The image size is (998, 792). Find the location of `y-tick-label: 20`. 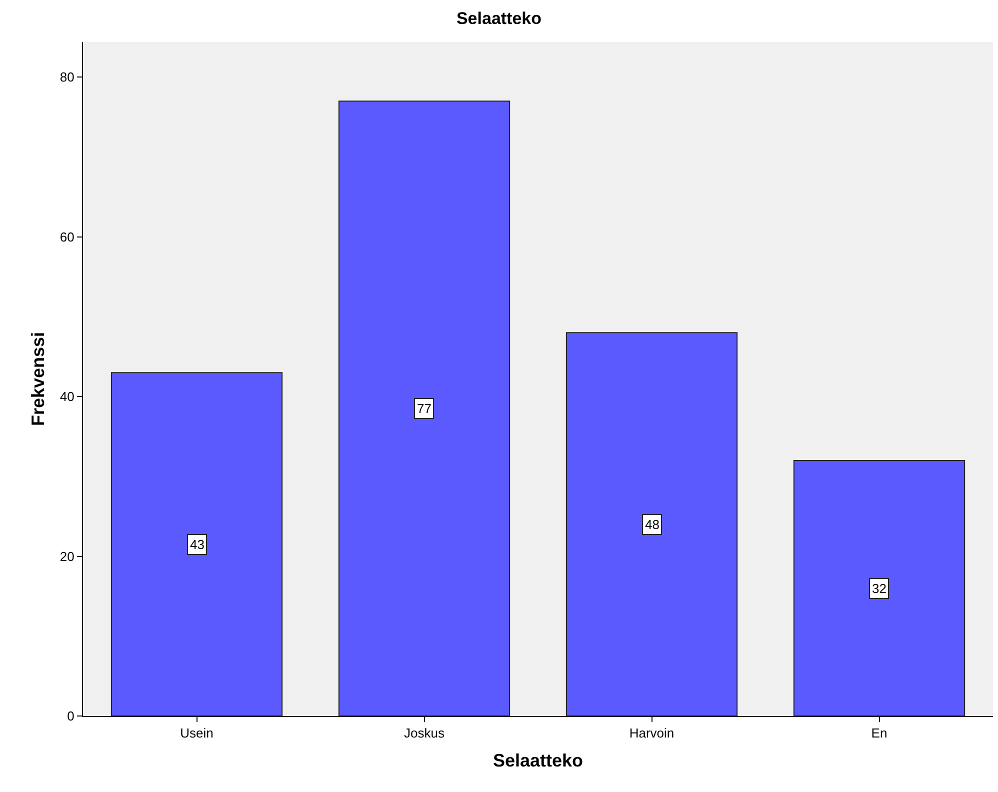

y-tick-label: 20 is located at coordinates (67, 556).